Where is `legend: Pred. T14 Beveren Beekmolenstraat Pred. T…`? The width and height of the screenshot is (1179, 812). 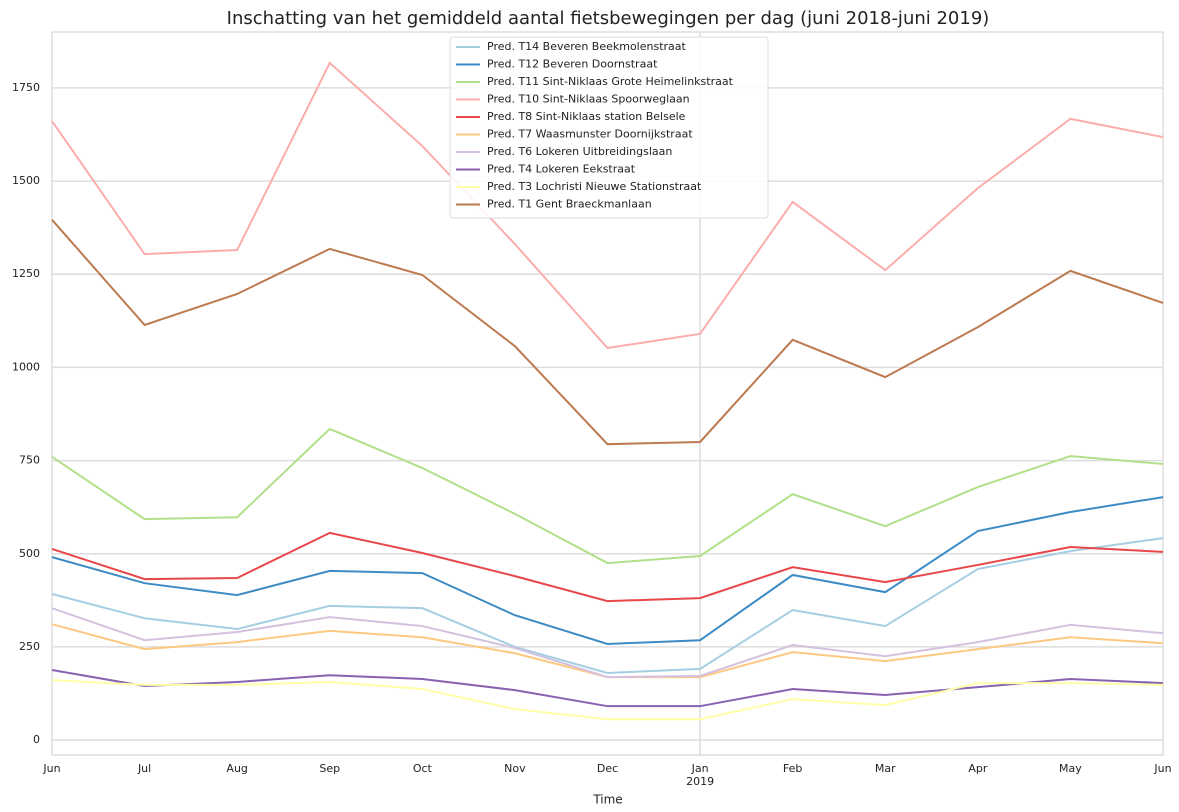 legend: Pred. T14 Beveren Beekmolenstraat Pred. T… is located at coordinates (609, 127).